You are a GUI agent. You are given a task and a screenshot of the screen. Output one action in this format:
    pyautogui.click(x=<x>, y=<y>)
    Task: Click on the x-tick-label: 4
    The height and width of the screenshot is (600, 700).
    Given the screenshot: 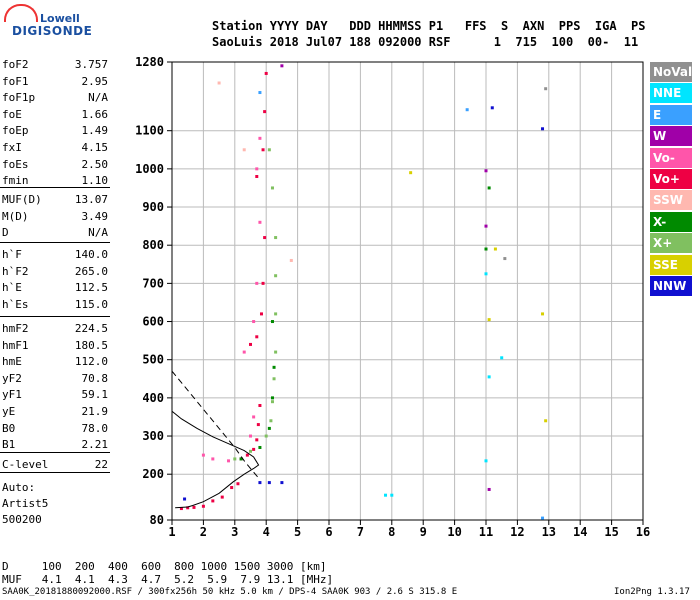 What is the action you would take?
    pyautogui.click(x=266, y=532)
    